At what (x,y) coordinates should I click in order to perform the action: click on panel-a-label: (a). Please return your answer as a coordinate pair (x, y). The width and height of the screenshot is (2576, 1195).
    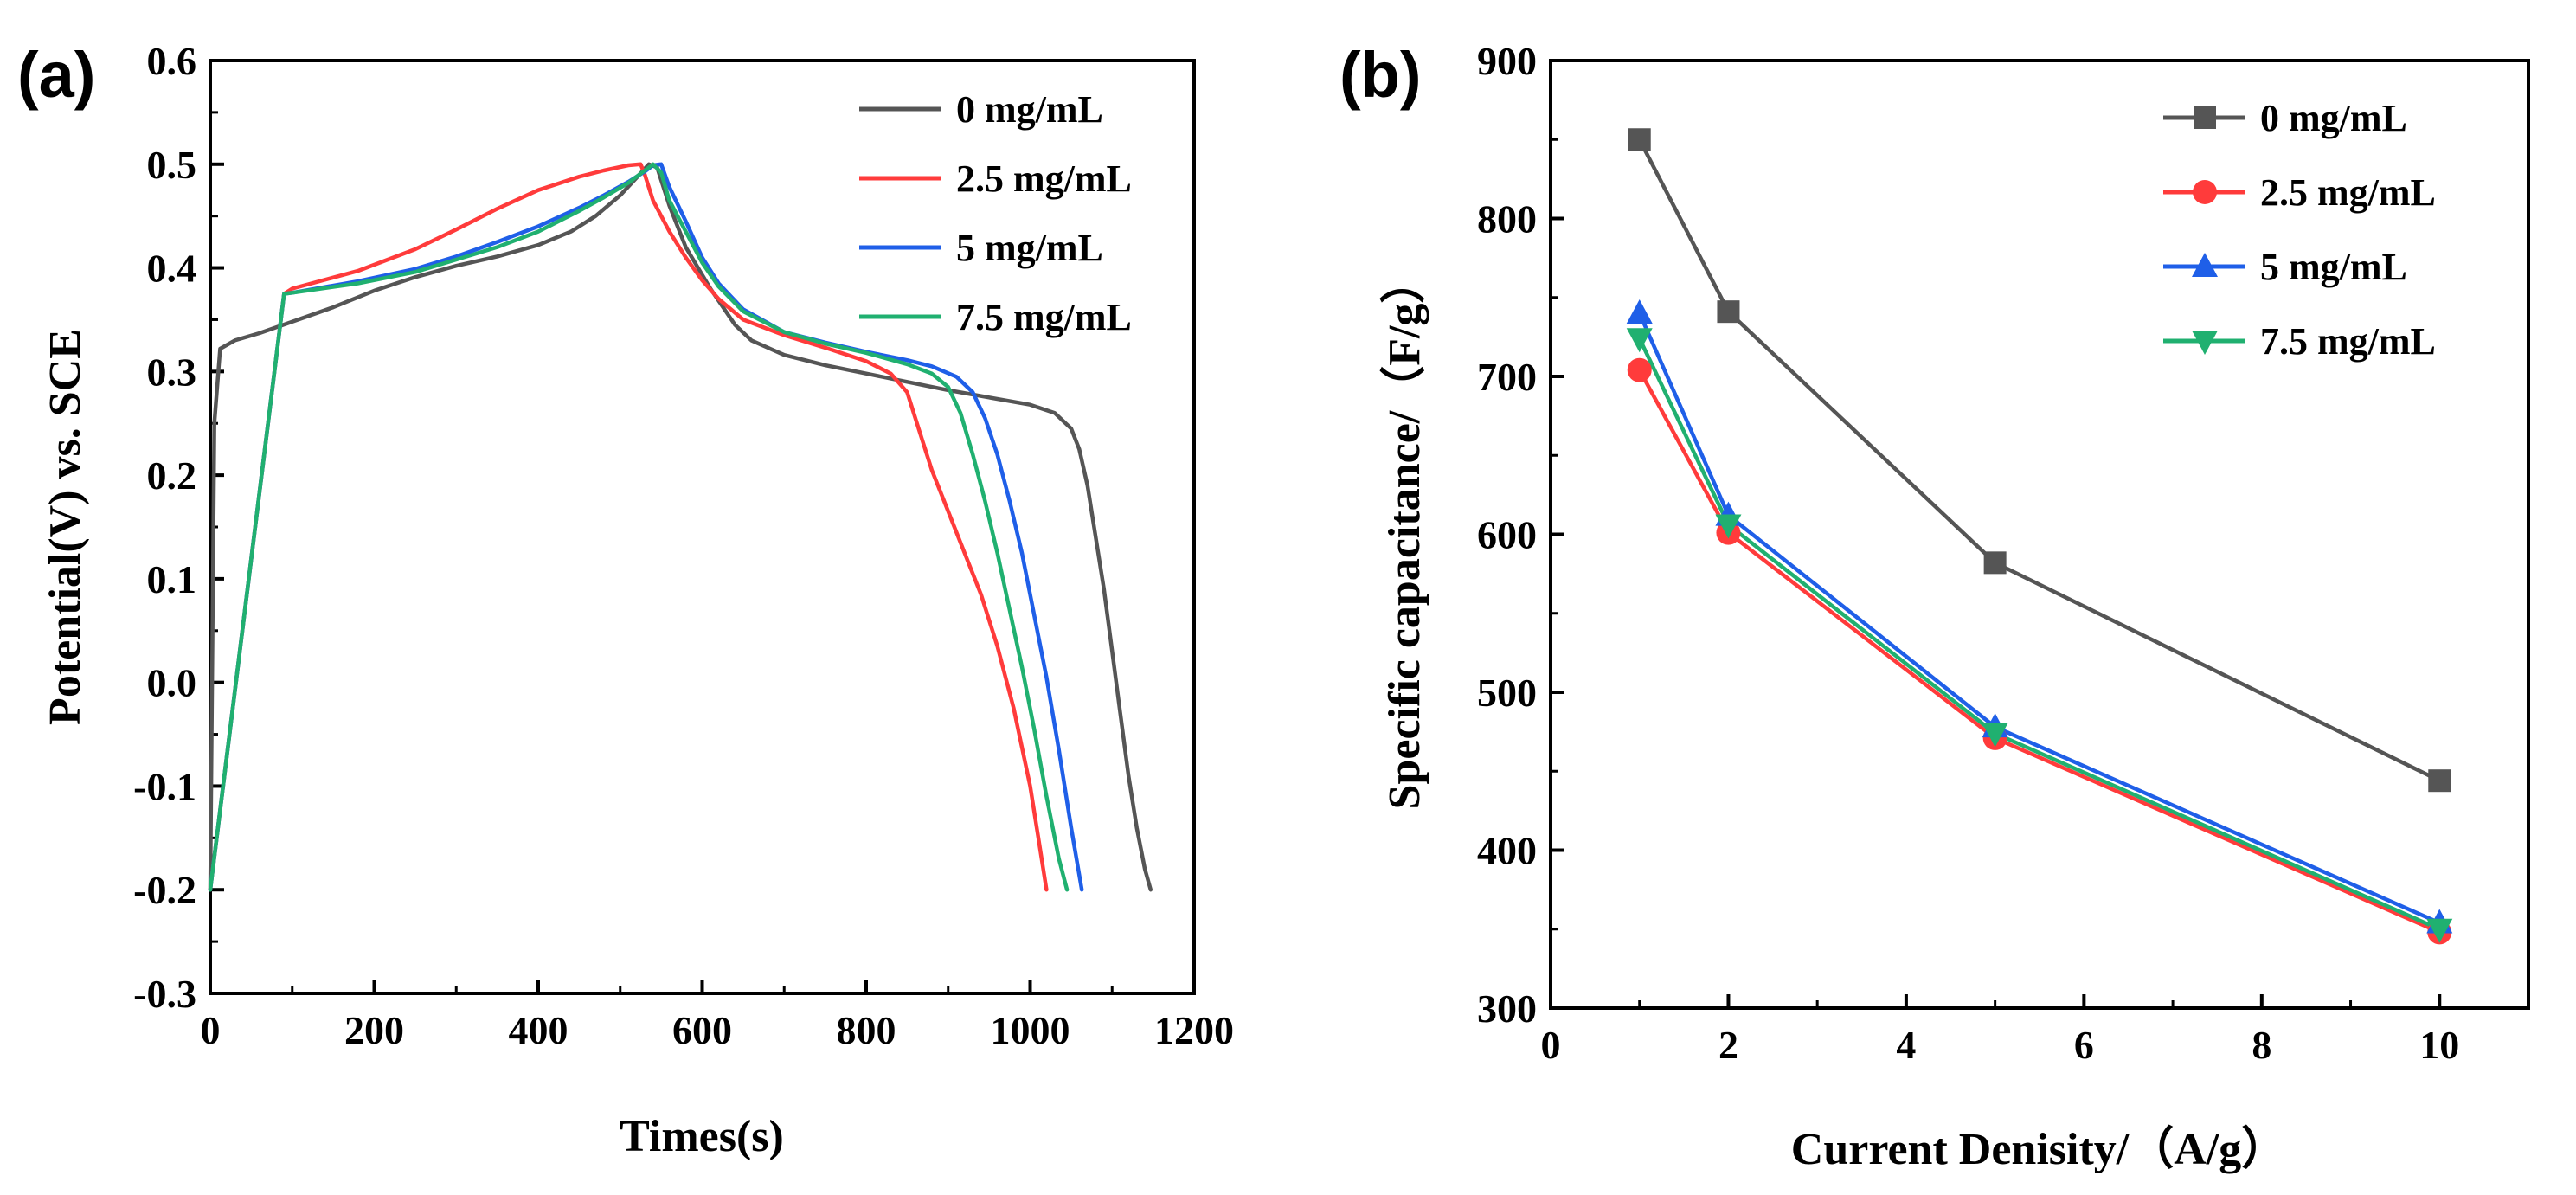
    Looking at the image, I should click on (56, 75).